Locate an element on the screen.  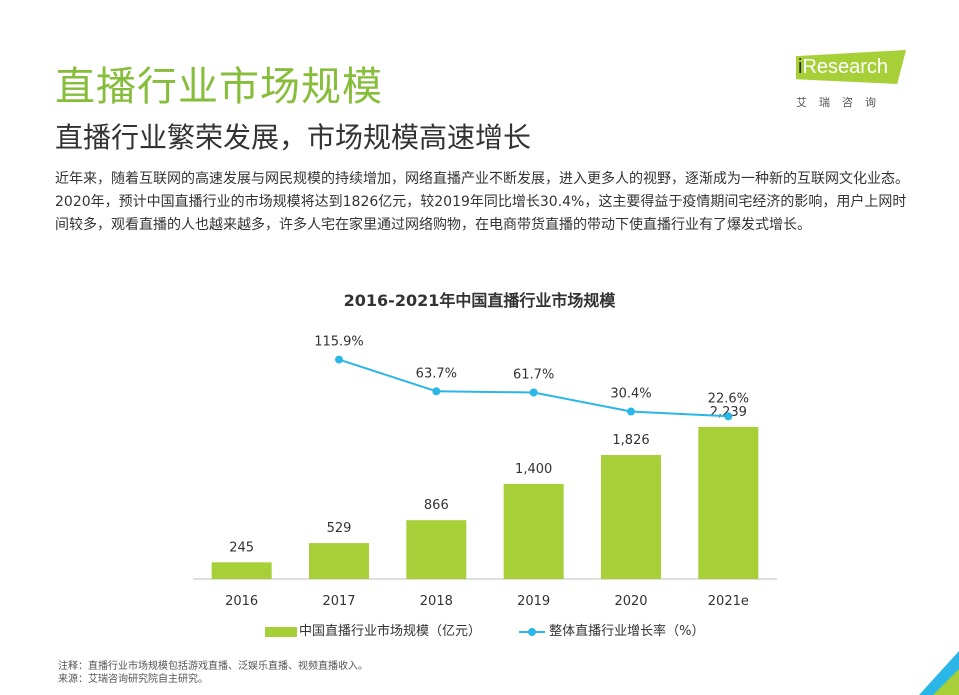
x-tick-2019: 2019 is located at coordinates (533, 601).